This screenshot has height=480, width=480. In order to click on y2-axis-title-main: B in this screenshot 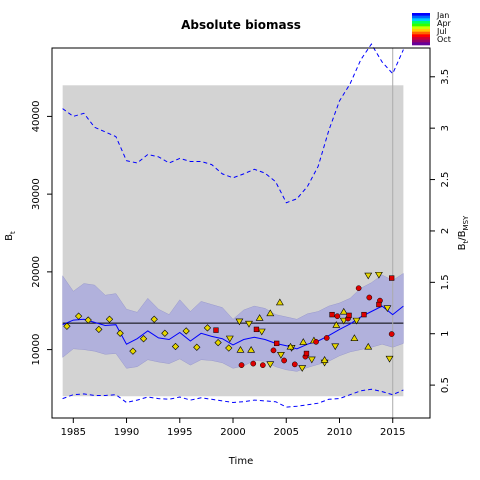, I will do `click(462, 246)`.